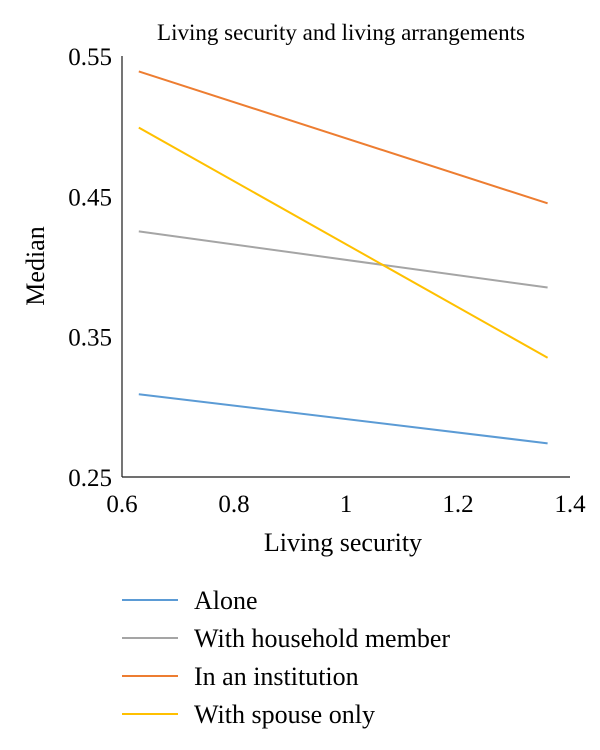 The width and height of the screenshot is (600, 750). What do you see at coordinates (90, 197) in the screenshot?
I see `y-tick-label: 0.45` at bounding box center [90, 197].